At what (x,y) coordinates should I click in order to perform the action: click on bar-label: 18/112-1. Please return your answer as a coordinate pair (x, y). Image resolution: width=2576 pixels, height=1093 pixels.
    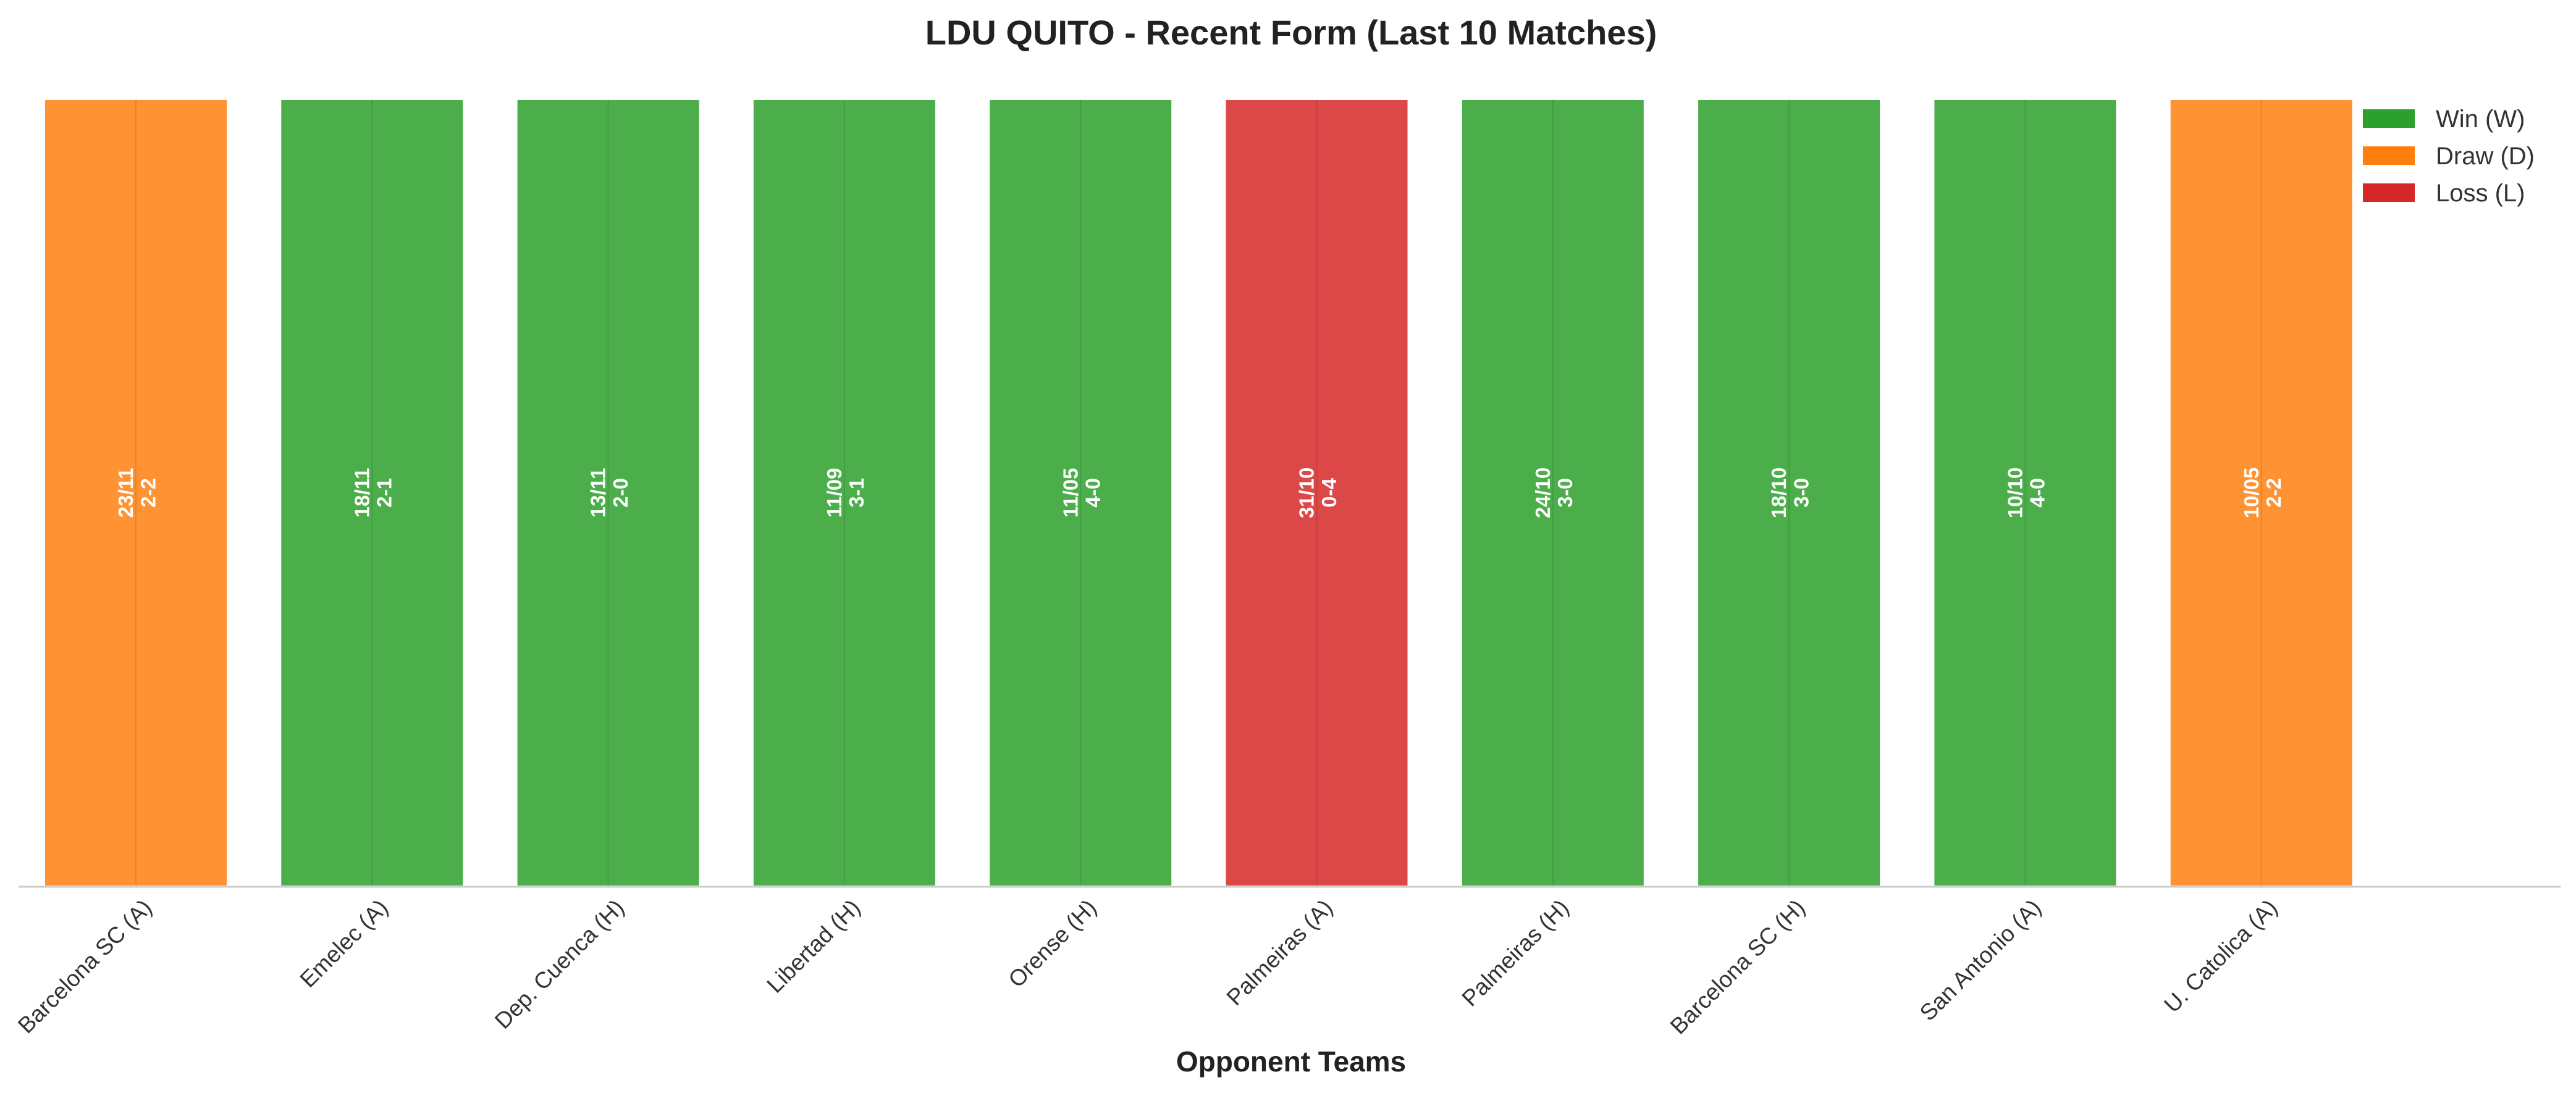
    Looking at the image, I should click on (372, 493).